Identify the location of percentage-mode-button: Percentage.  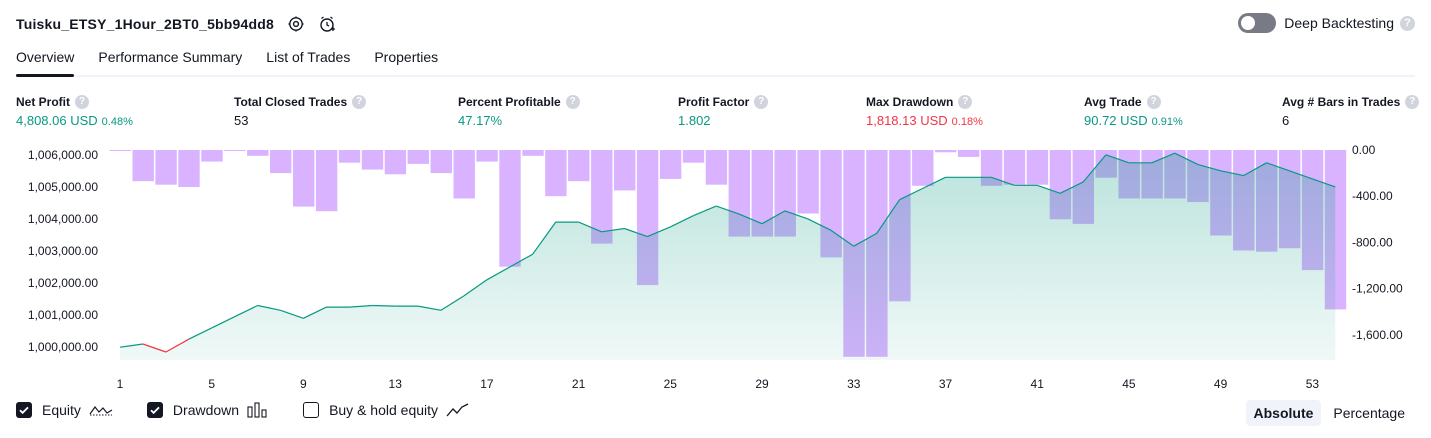
(1369, 413).